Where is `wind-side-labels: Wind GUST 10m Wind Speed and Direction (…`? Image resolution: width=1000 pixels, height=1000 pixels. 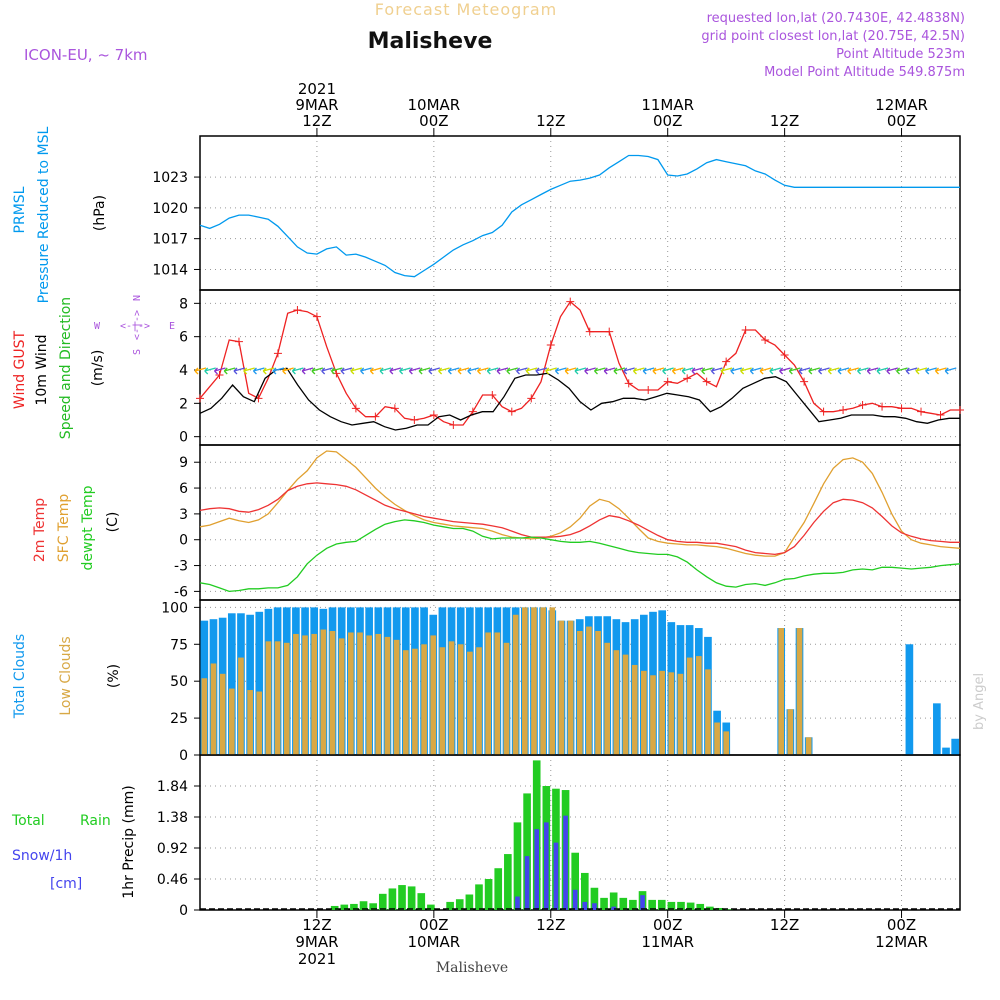 wind-side-labels: Wind GUST 10m Wind Speed and Direction (… is located at coordinates (93, 367).